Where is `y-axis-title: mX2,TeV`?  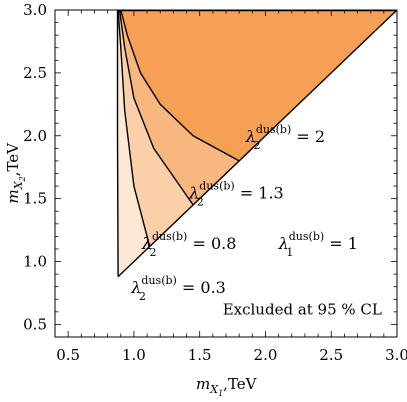
y-axis-title: mX2,TeV is located at coordinates (15, 173).